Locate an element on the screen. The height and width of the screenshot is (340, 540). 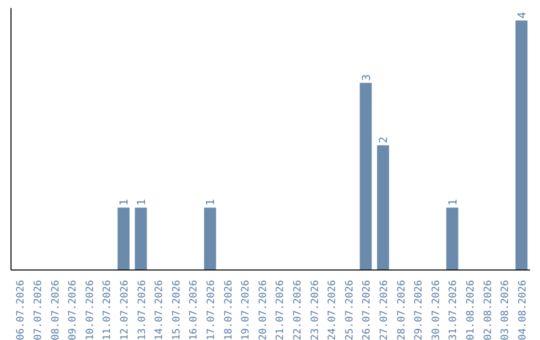
data-label: 2 is located at coordinates (383, 140).